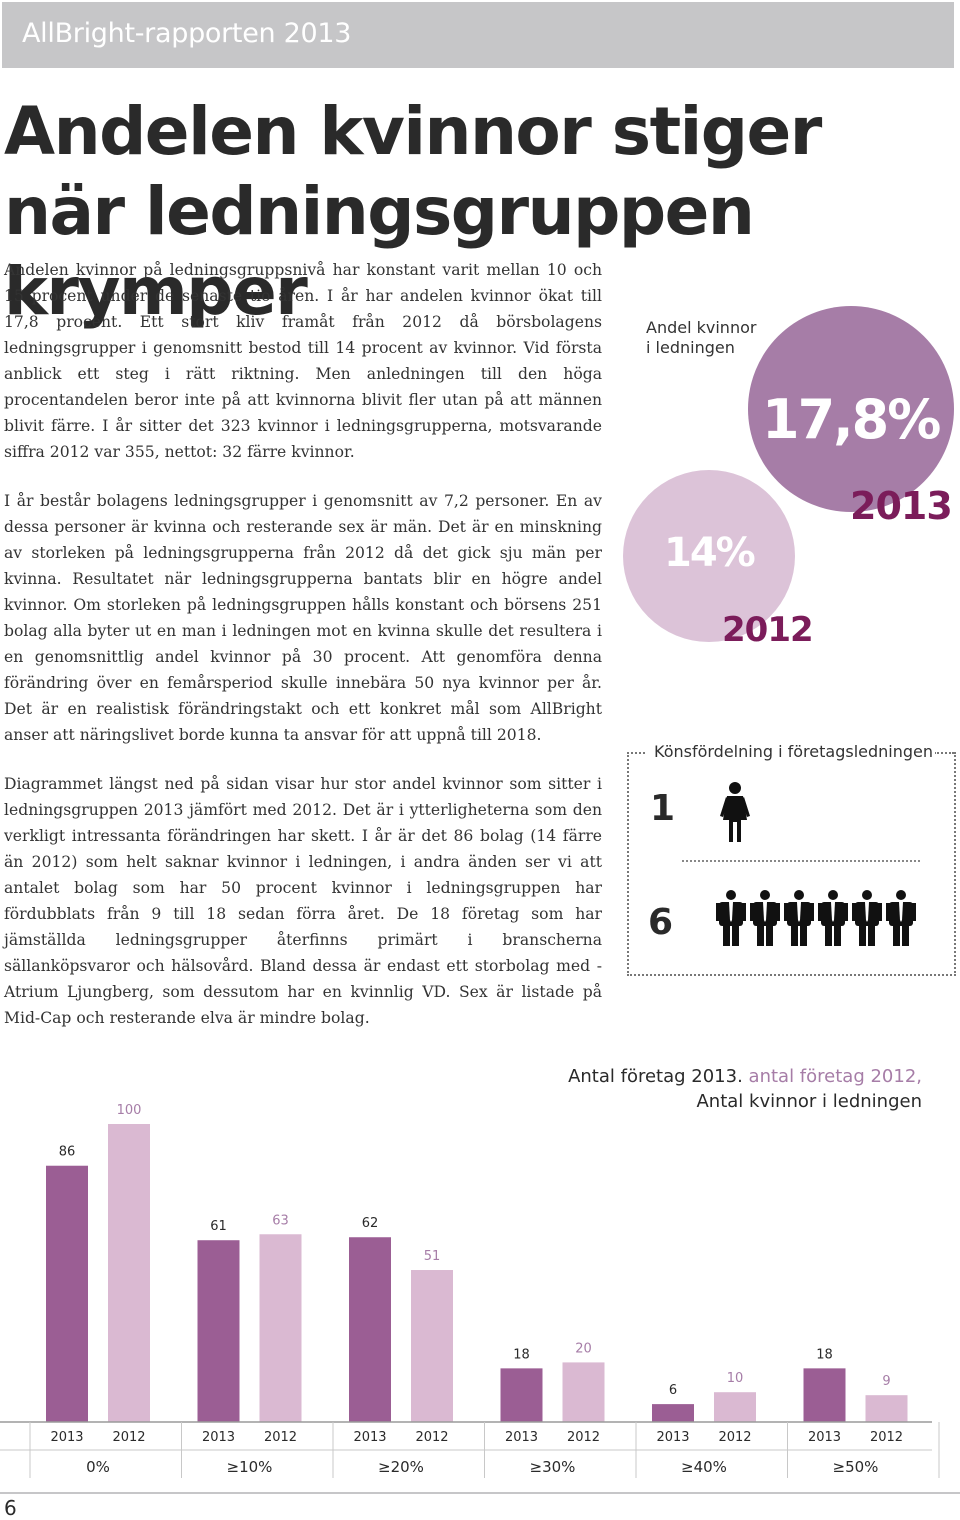 This screenshot has width=960, height=1520. I want to click on category-label: ≥50%, so click(856, 1467).